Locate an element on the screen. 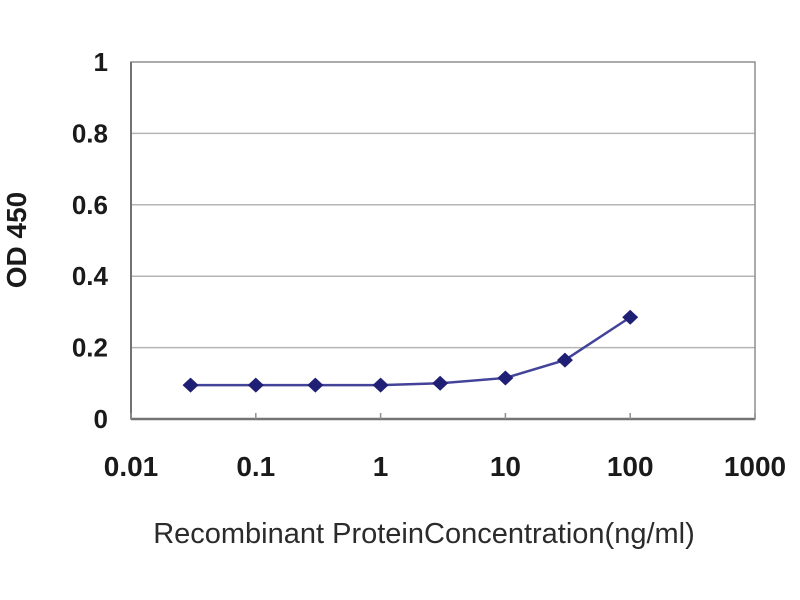 The width and height of the screenshot is (800, 600). y-tick-label-0.6: 0.6 is located at coordinates (90, 205).